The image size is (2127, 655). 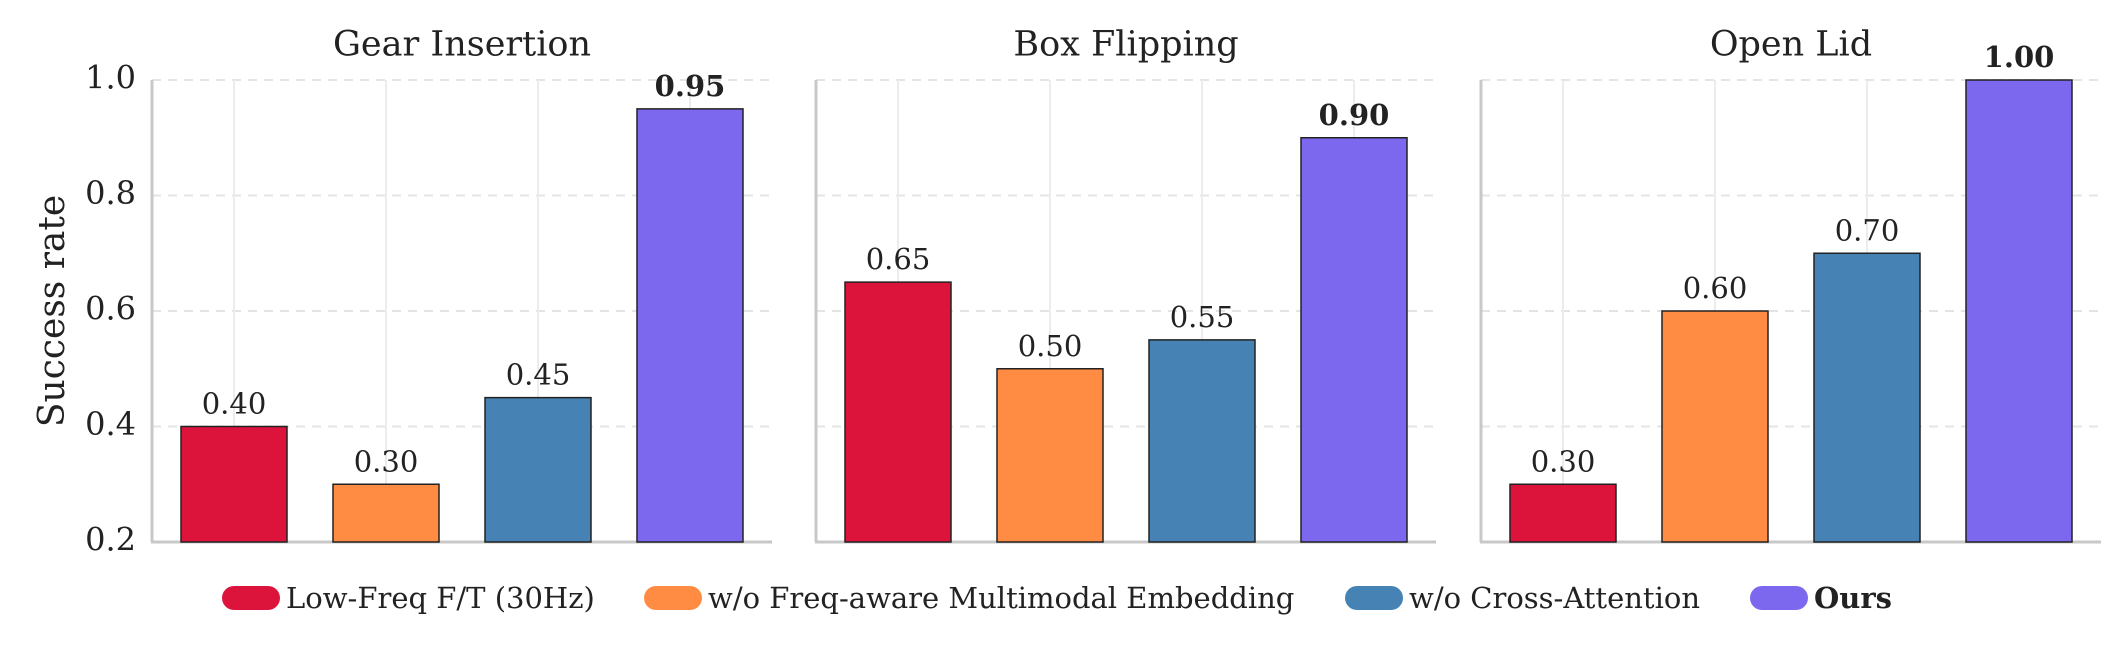 What do you see at coordinates (462, 45) in the screenshot?
I see `panel-title-gear-insertion: Gear Insertion` at bounding box center [462, 45].